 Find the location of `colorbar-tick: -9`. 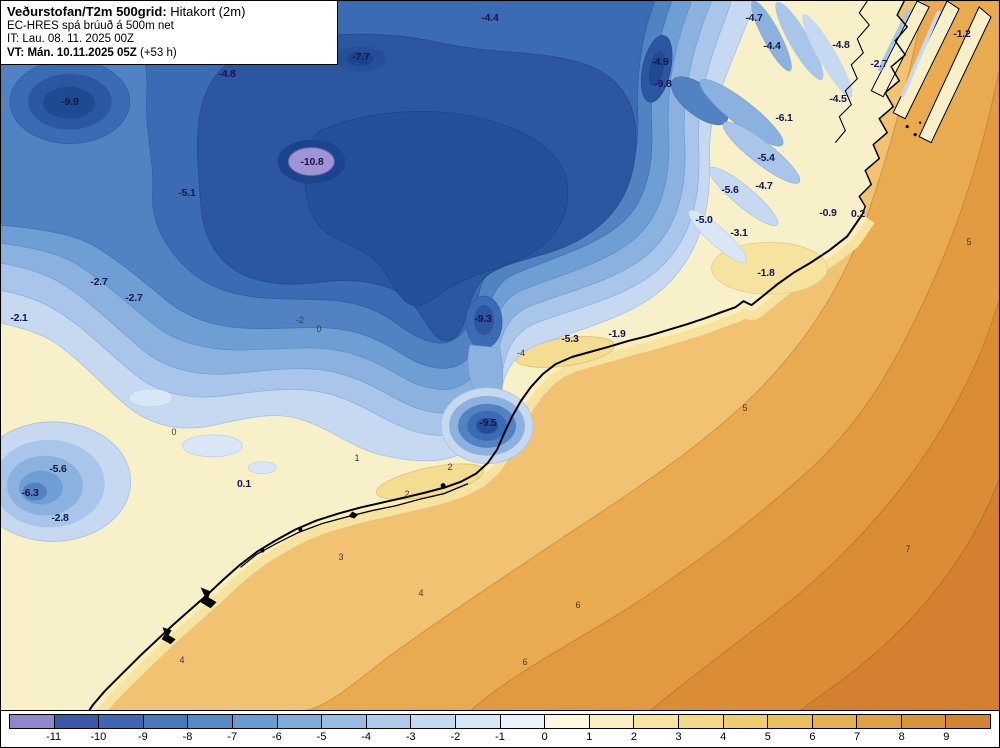

colorbar-tick: -9 is located at coordinates (143, 737).